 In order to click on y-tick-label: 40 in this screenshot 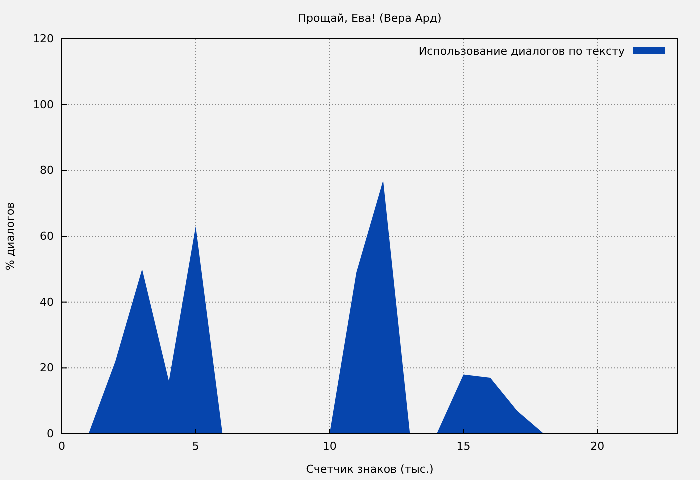, I will do `click(47, 302)`.